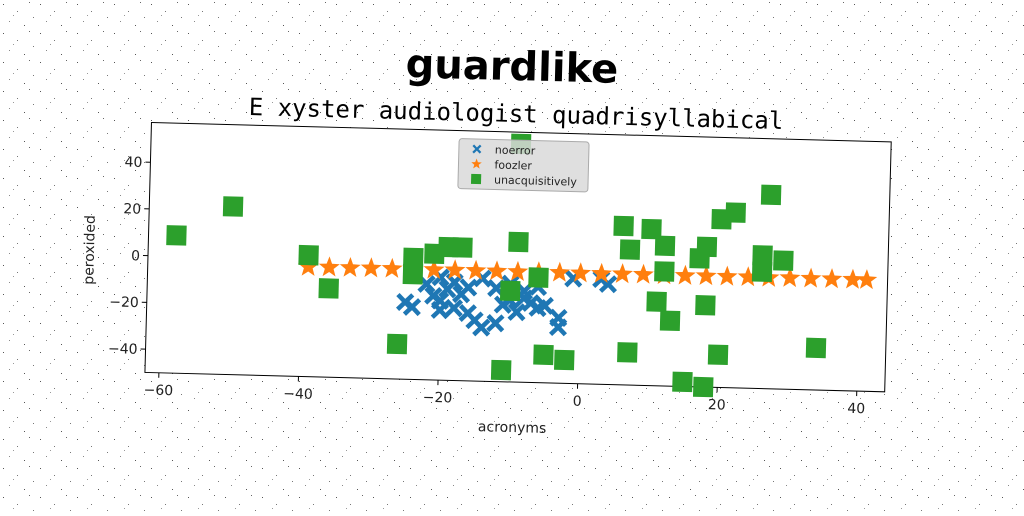 The width and height of the screenshot is (1024, 516). I want to click on y-tick-label: 20, so click(132, 209).